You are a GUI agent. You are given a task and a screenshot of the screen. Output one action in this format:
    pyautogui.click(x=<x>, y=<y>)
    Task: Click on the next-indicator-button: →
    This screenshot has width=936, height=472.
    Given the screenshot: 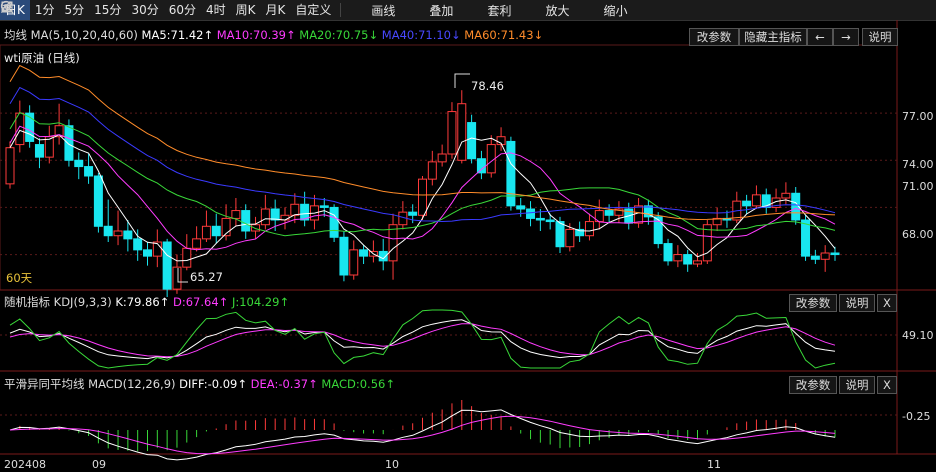 What is the action you would take?
    pyautogui.click(x=846, y=37)
    